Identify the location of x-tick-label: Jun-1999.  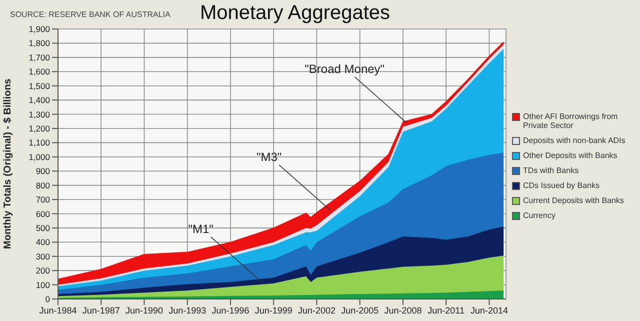
(273, 310).